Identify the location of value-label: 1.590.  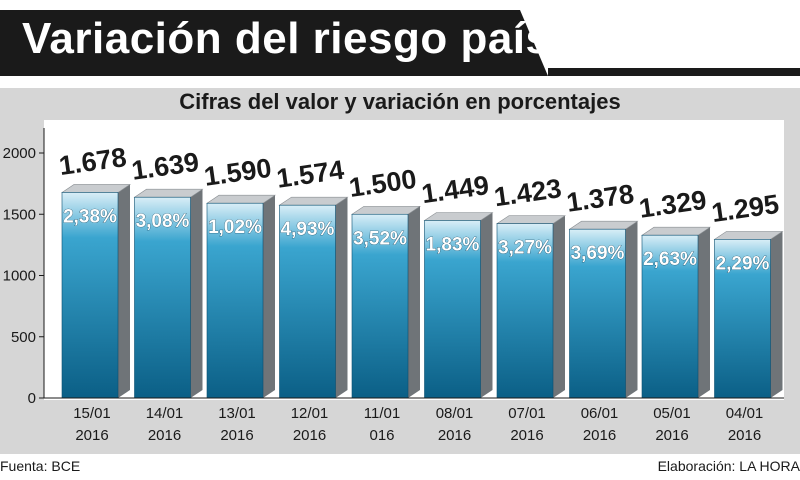
(237, 172).